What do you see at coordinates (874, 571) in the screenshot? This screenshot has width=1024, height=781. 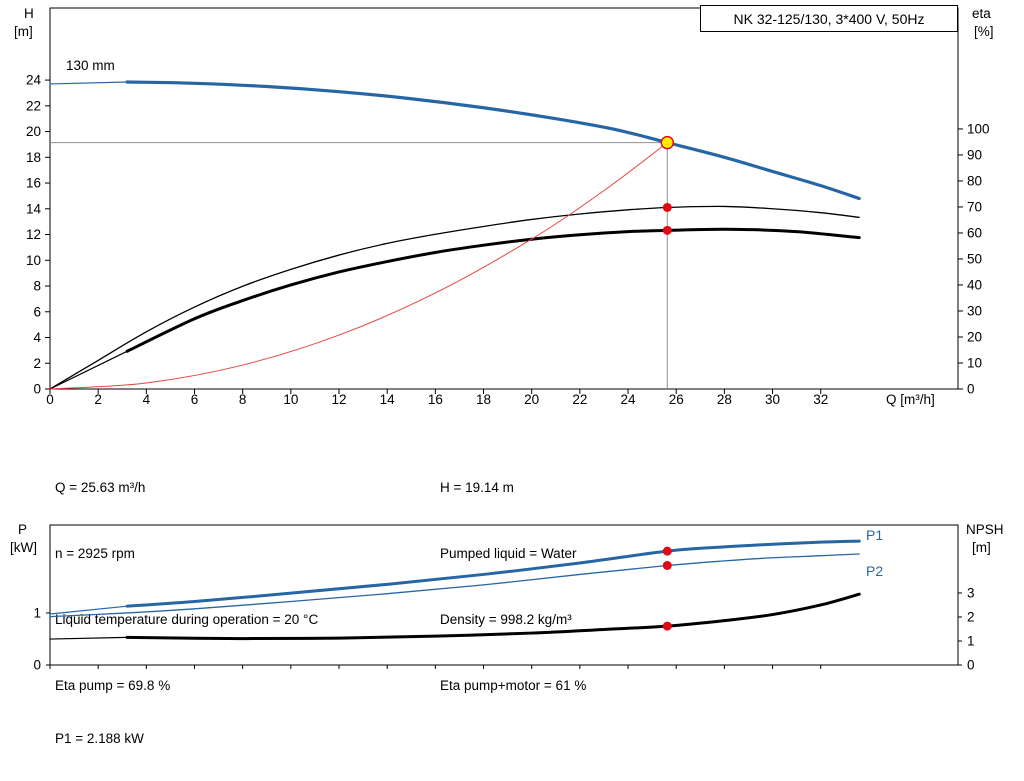 I see `p2-curve-label: P2` at bounding box center [874, 571].